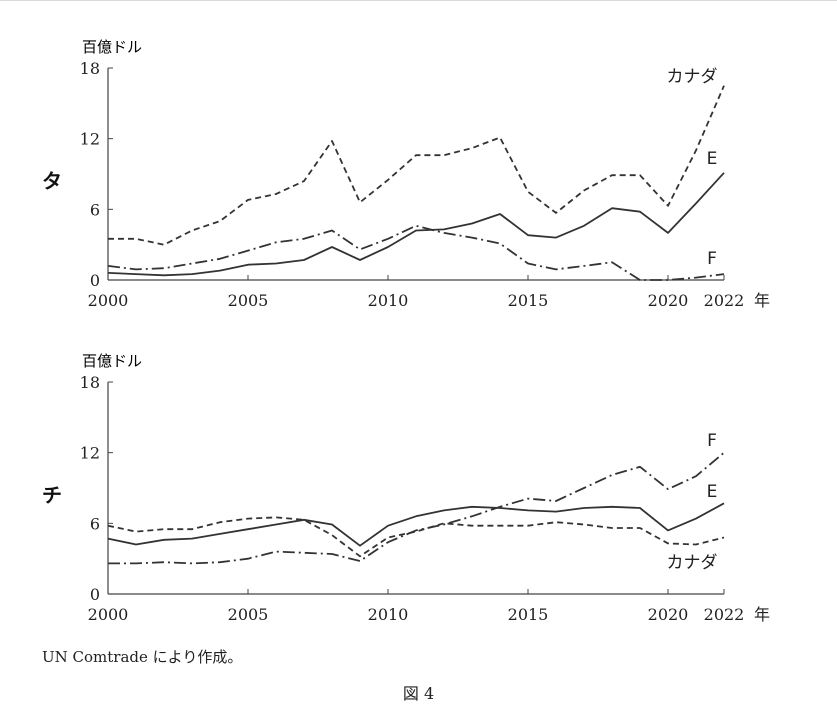 This screenshot has width=837, height=726. Describe the element at coordinates (52, 495) in the screenshot. I see `panel-side-label: チ` at that location.